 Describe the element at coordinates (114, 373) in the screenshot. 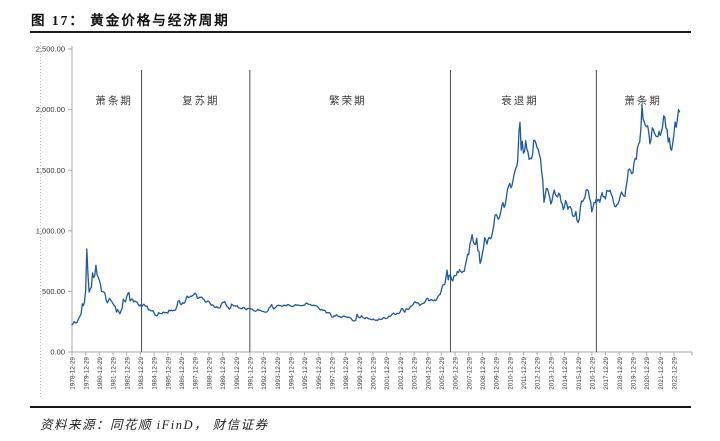

I see `x-axis-label: 1981-12-29` at that location.